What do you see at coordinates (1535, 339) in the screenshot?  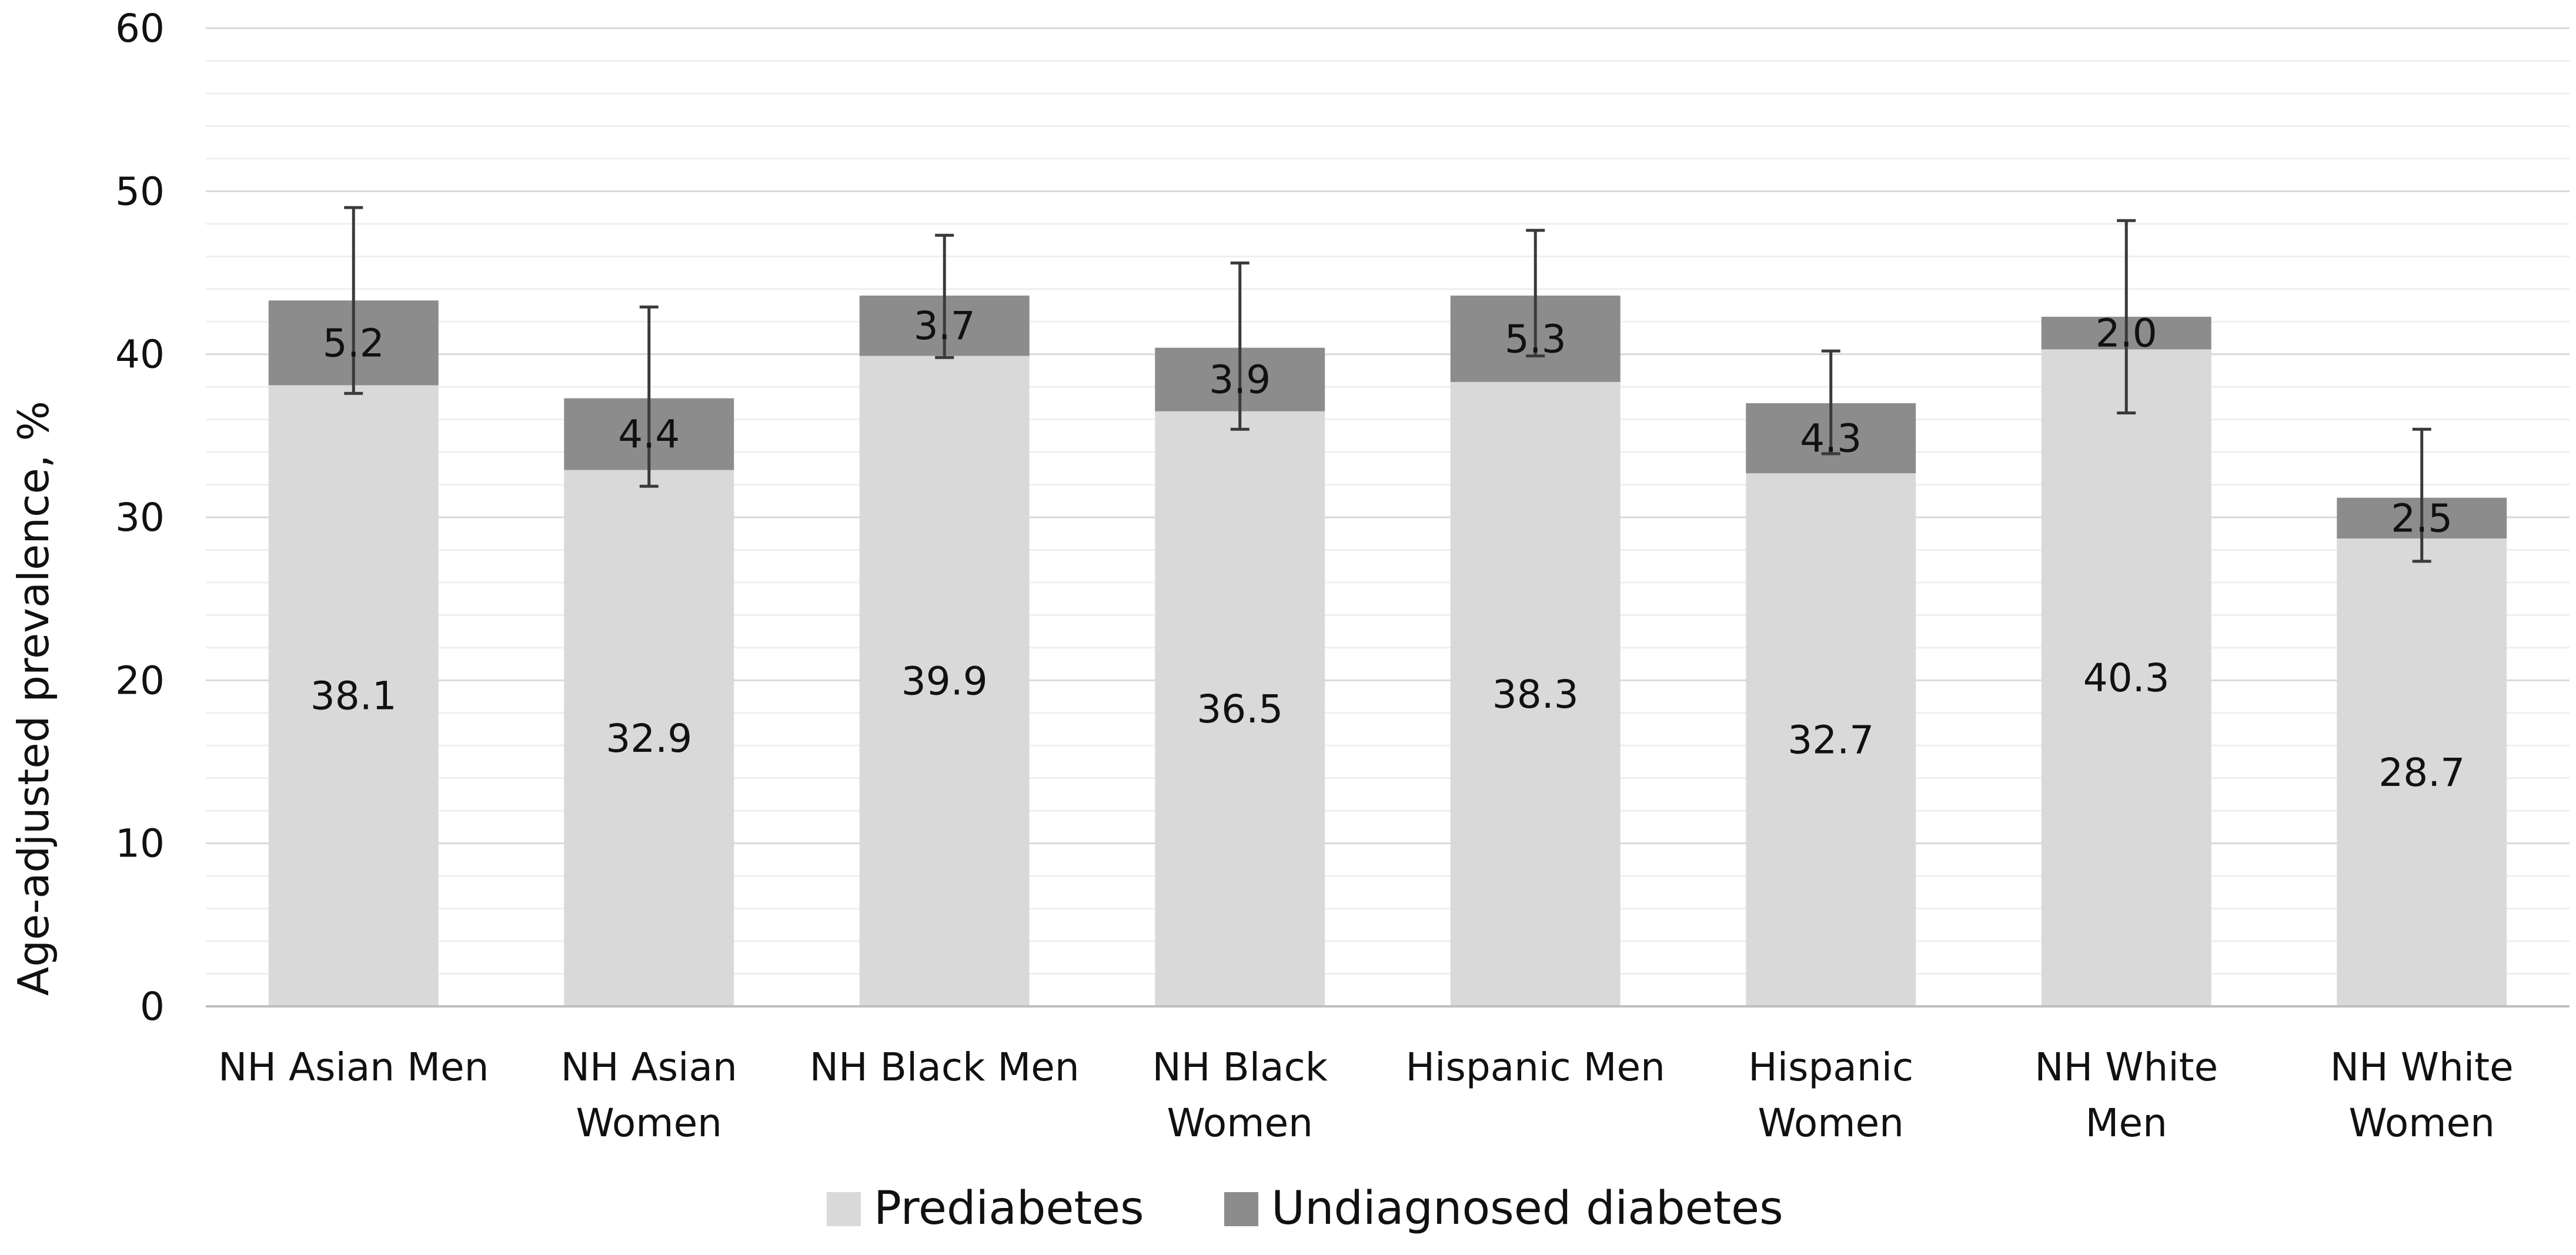 I see `data-label-undiagnosed-diabetes: 5.3` at bounding box center [1535, 339].